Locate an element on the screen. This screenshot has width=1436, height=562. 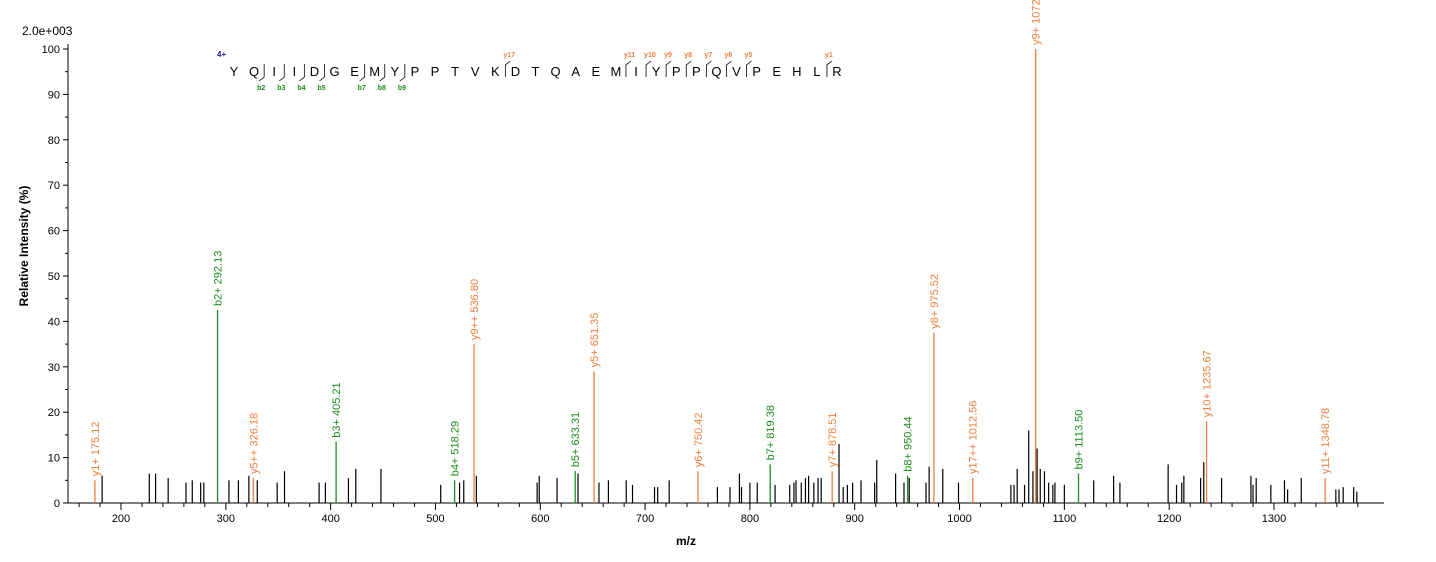
sequence-residue: H is located at coordinates (796, 71).